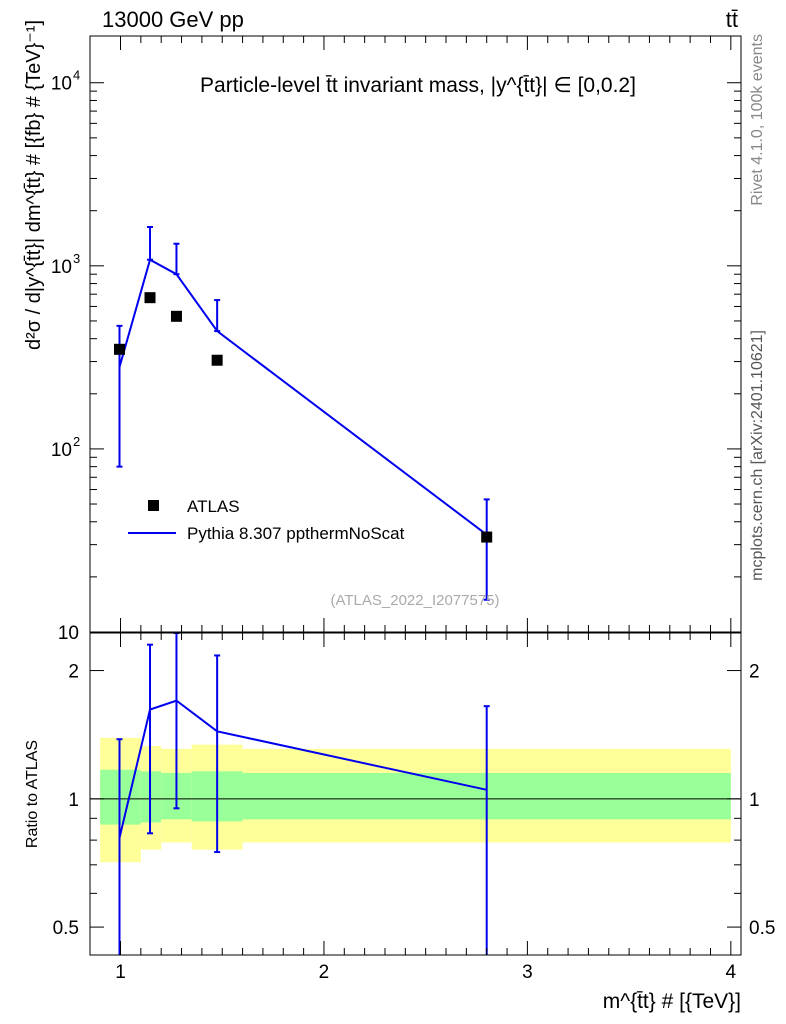 This screenshot has width=786, height=1024. What do you see at coordinates (414, 600) in the screenshot?
I see `watermark-label: (ATLAS_2022_I2077575)` at bounding box center [414, 600].